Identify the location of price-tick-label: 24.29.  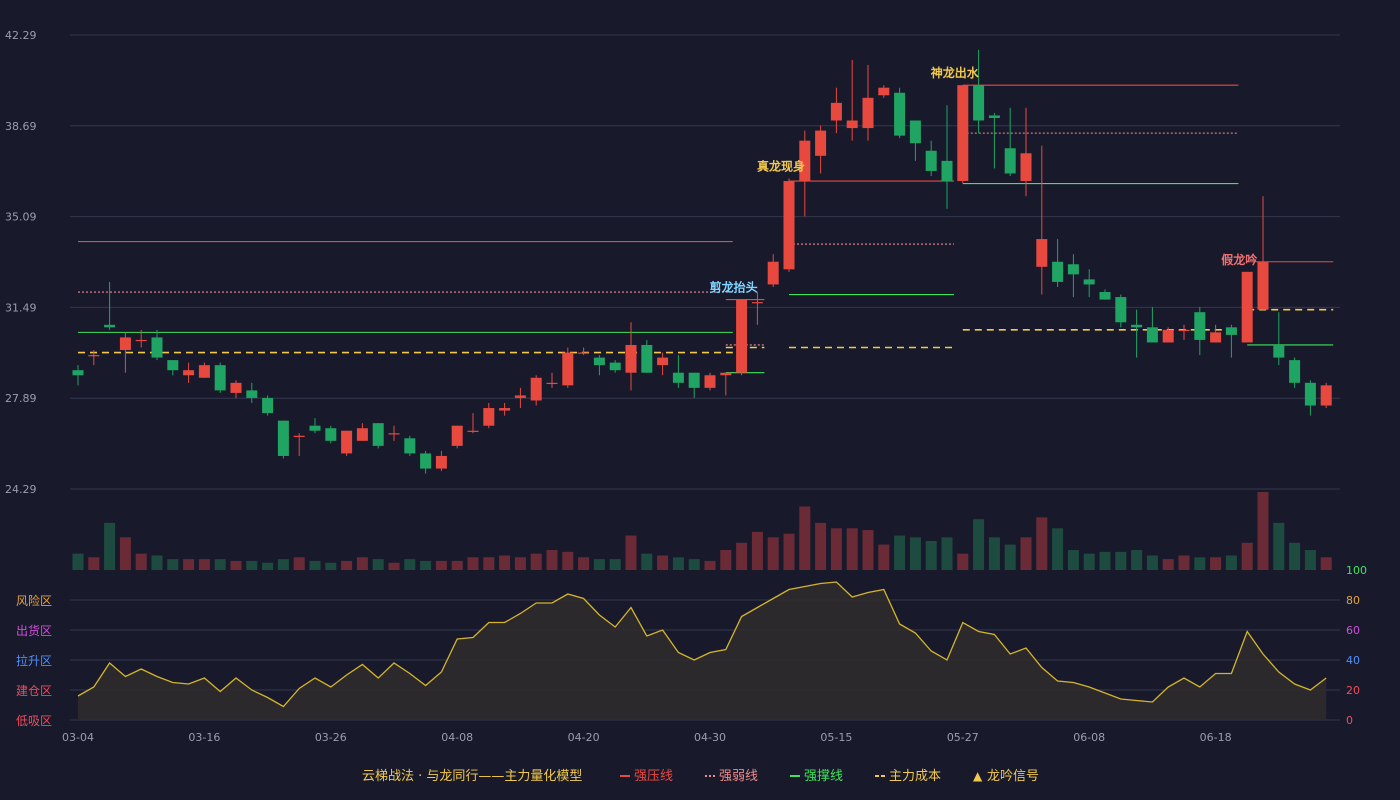
(21, 489).